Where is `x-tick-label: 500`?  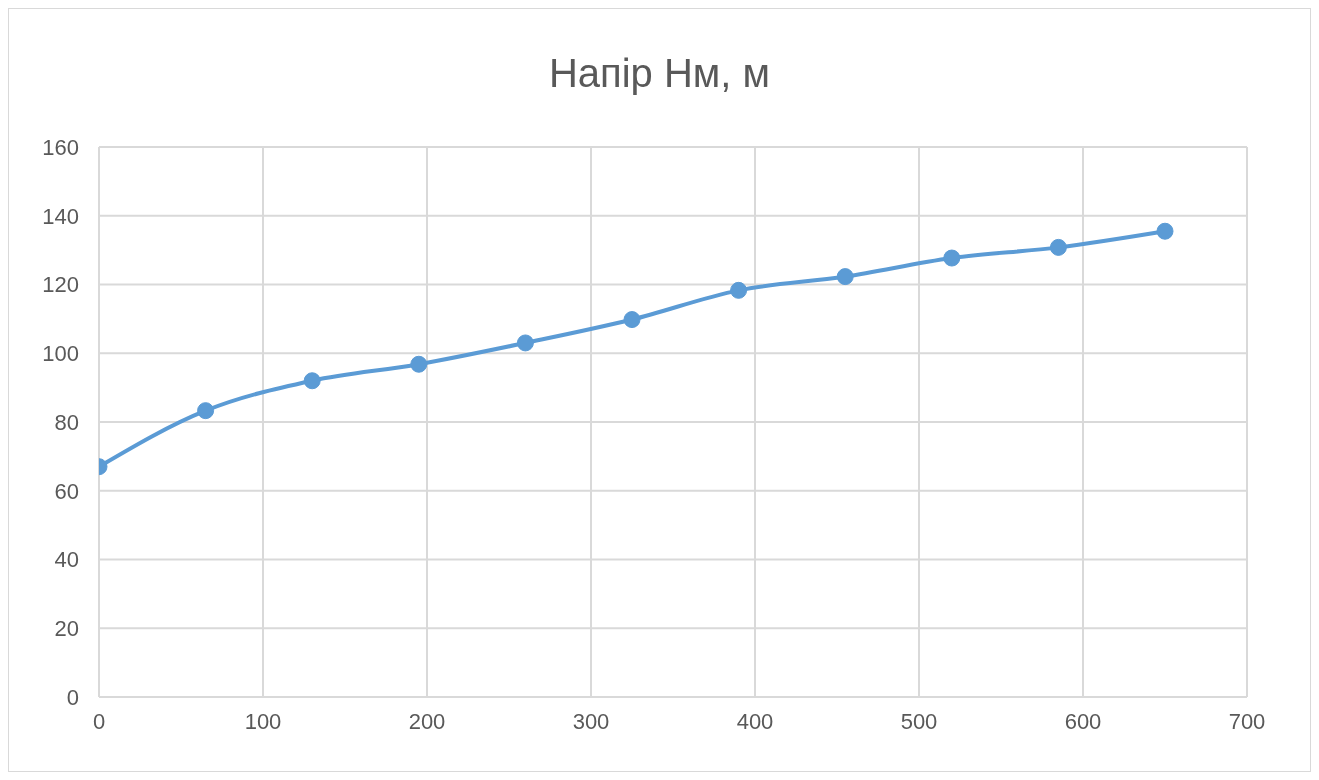 x-tick-label: 500 is located at coordinates (919, 721).